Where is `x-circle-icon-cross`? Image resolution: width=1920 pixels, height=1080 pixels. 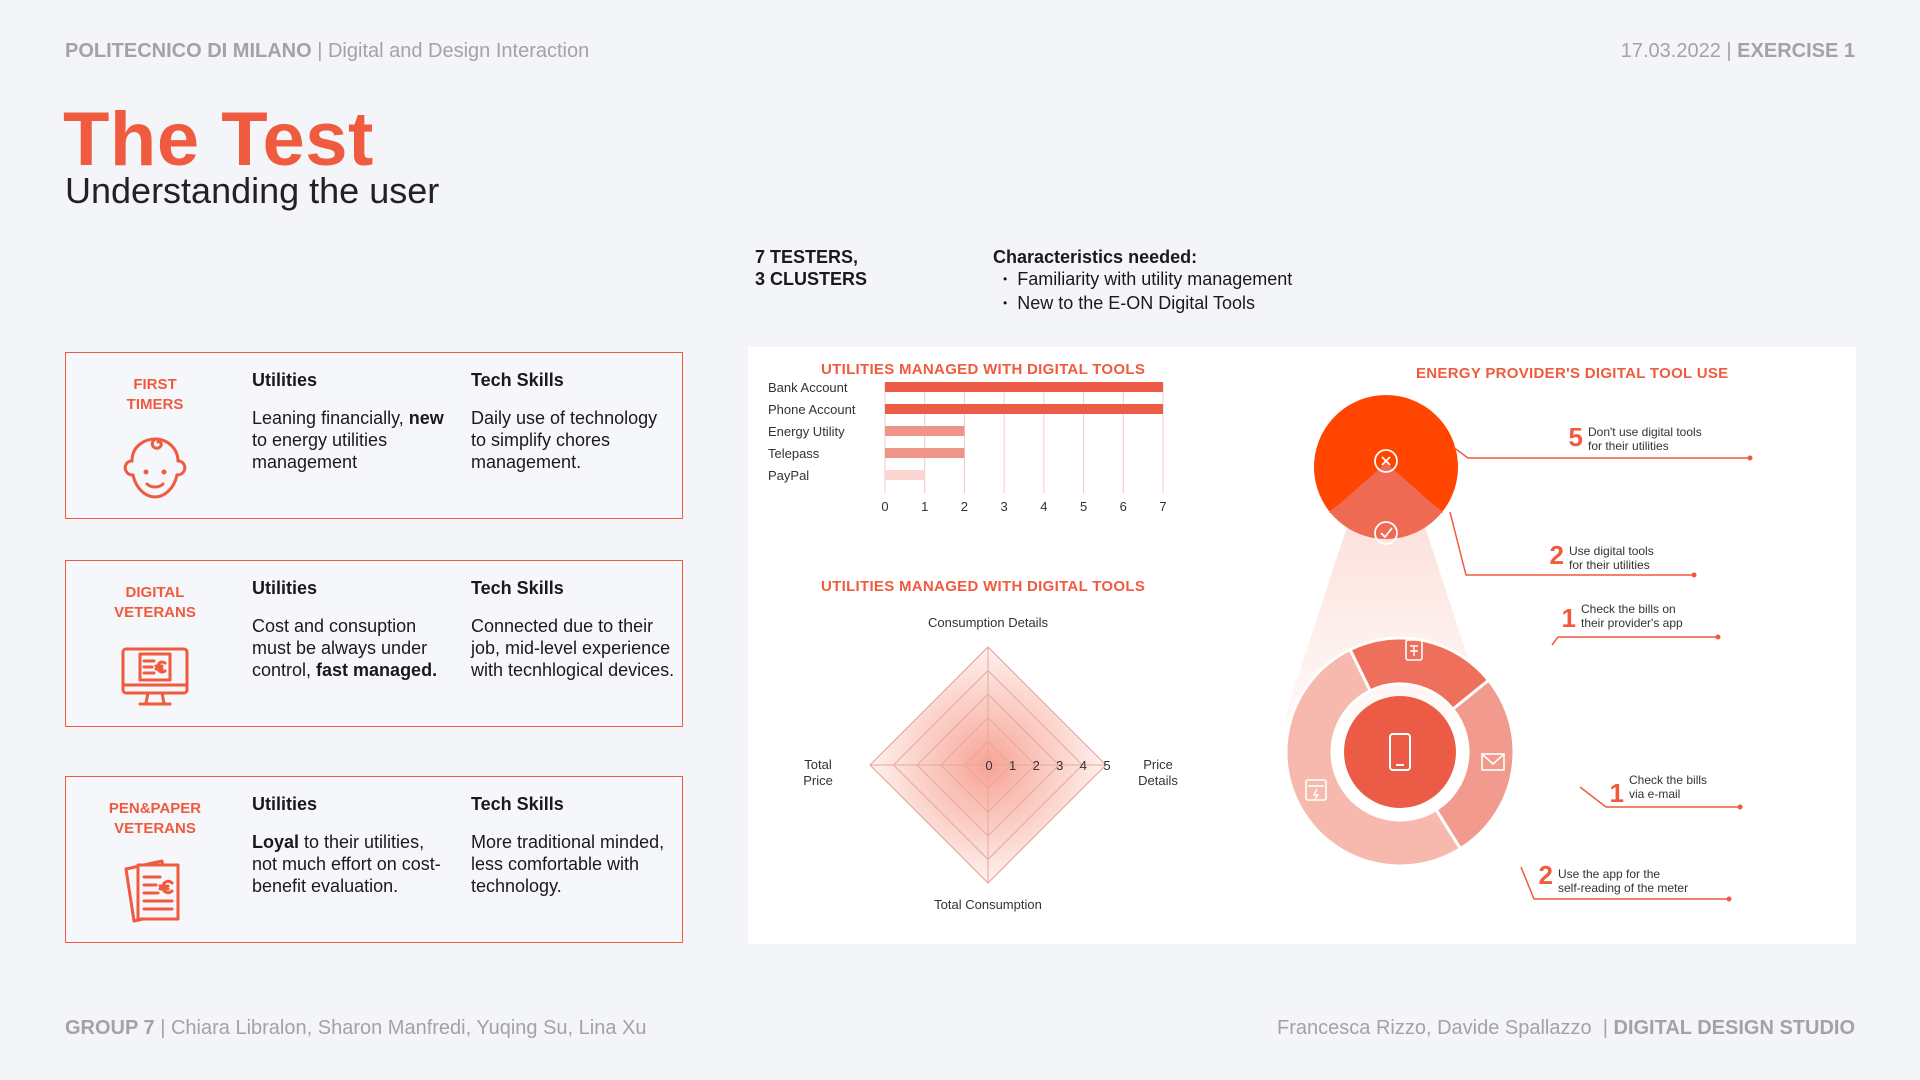
x-circle-icon-cross is located at coordinates (1386, 461).